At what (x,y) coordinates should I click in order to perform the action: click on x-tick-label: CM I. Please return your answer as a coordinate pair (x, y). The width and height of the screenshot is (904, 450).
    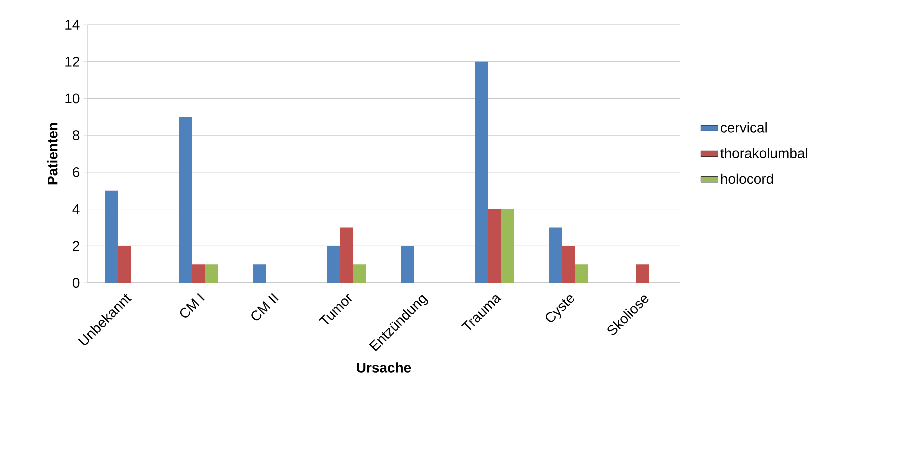
    Looking at the image, I should click on (192, 305).